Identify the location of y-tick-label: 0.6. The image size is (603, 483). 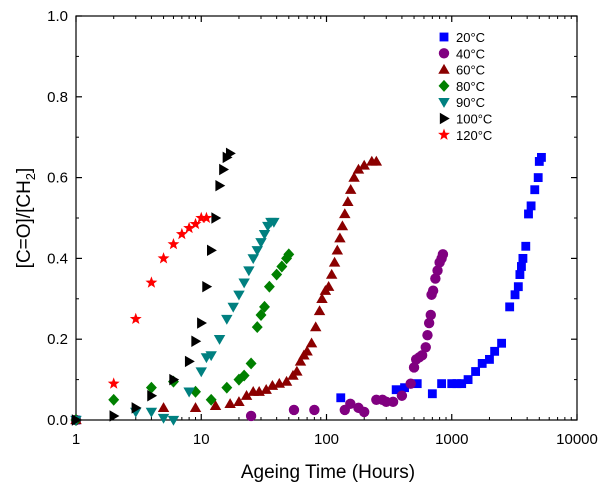
(57, 178).